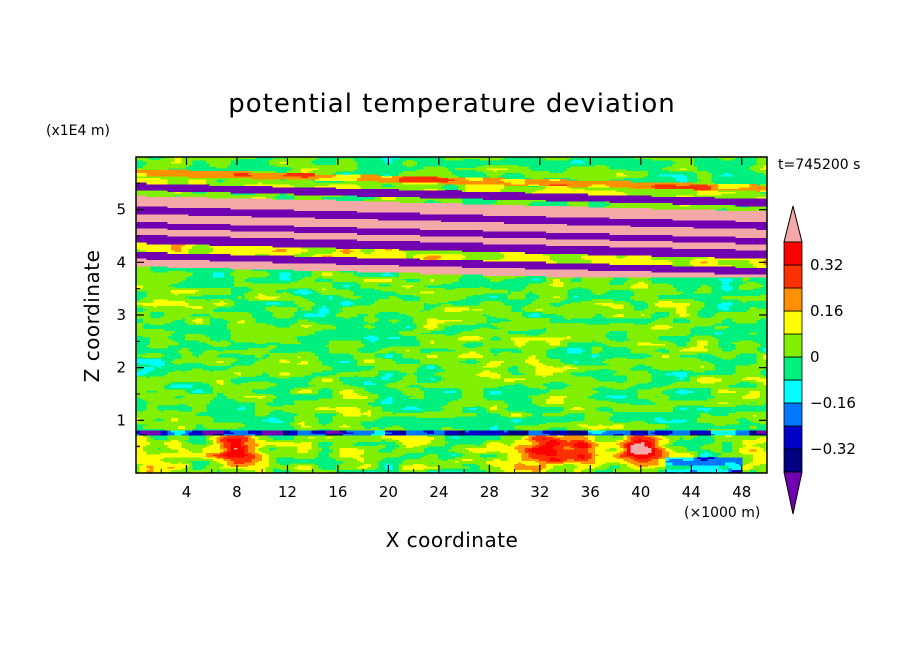  Describe the element at coordinates (337, 492) in the screenshot. I see `x-tick-label: 16` at that location.